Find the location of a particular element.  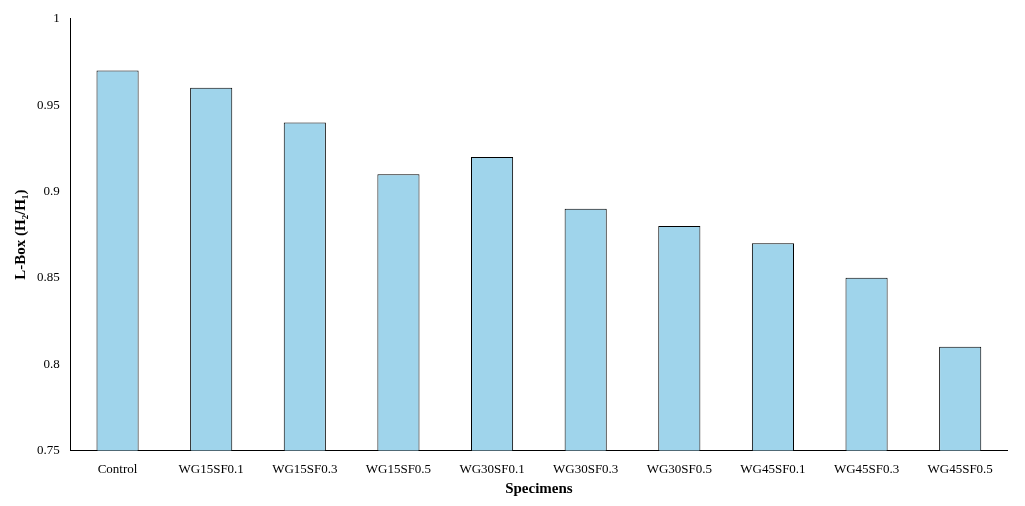

x-tick-label: WG15SF0.1 is located at coordinates (211, 468).